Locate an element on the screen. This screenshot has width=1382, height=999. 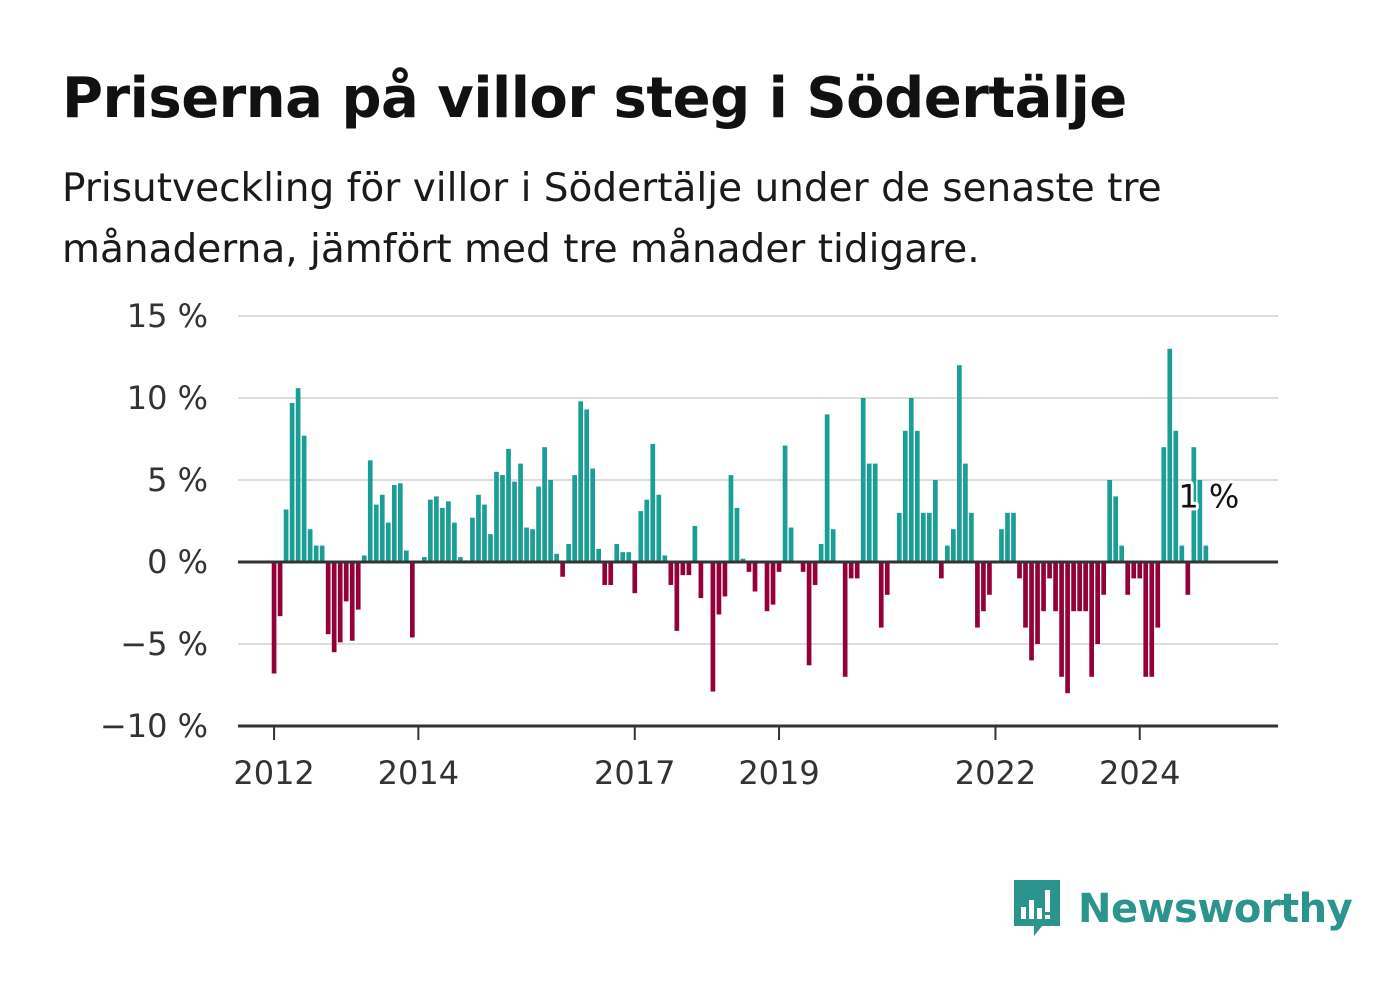
bar-chart-speech-bubble-icon is located at coordinates (1037, 908).